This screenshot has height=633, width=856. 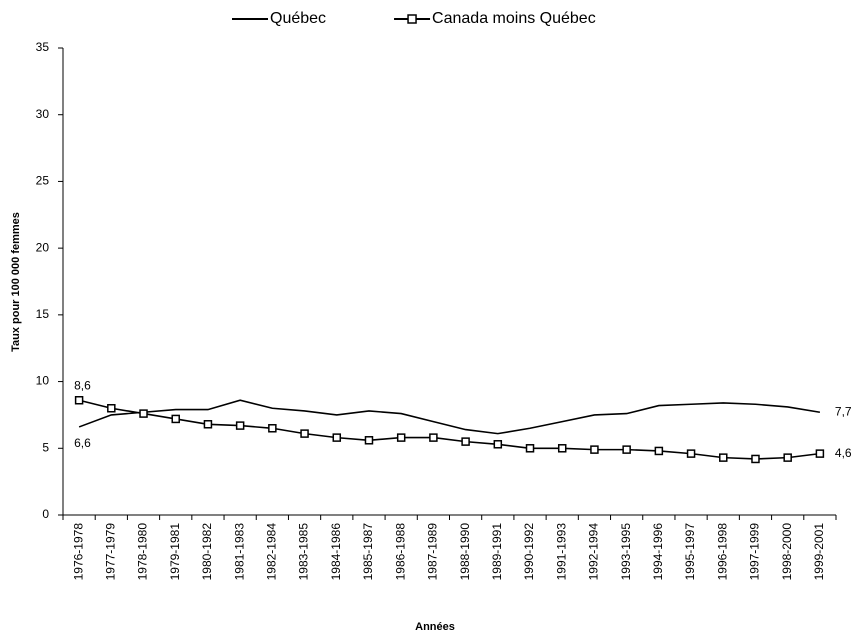 I want to click on y-tick-label: 35, so click(x=43, y=47).